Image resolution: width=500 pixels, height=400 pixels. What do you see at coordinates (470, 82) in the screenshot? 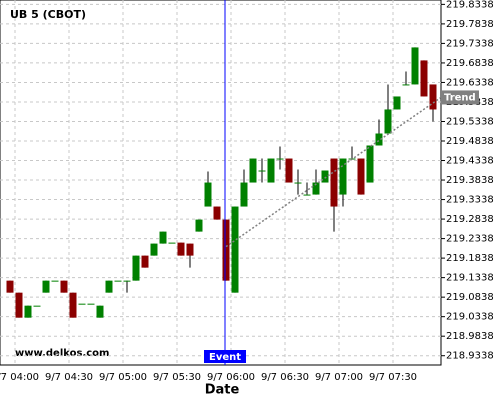
I see `y-tick-label: 219.6338` at bounding box center [470, 82].